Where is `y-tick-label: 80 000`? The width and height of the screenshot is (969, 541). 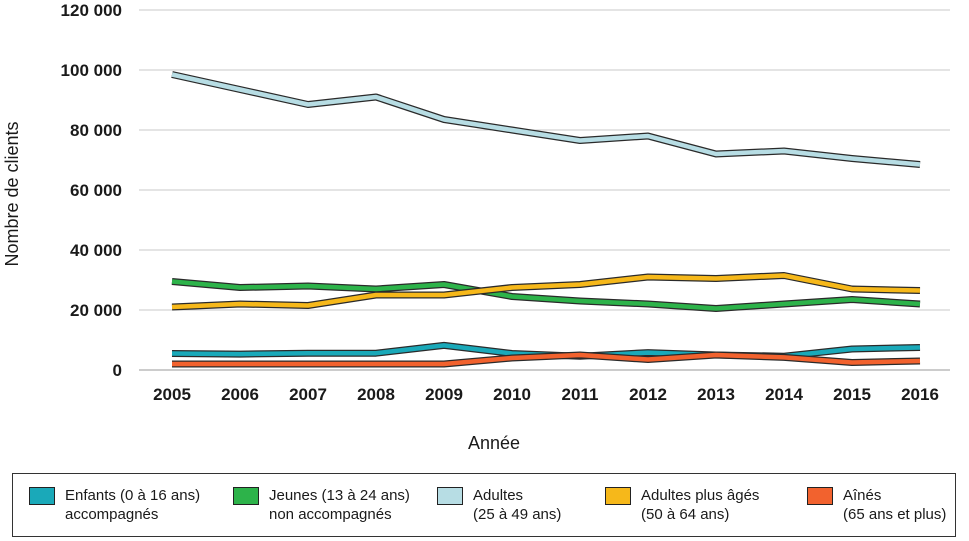
y-tick-label: 80 000 is located at coordinates (96, 130).